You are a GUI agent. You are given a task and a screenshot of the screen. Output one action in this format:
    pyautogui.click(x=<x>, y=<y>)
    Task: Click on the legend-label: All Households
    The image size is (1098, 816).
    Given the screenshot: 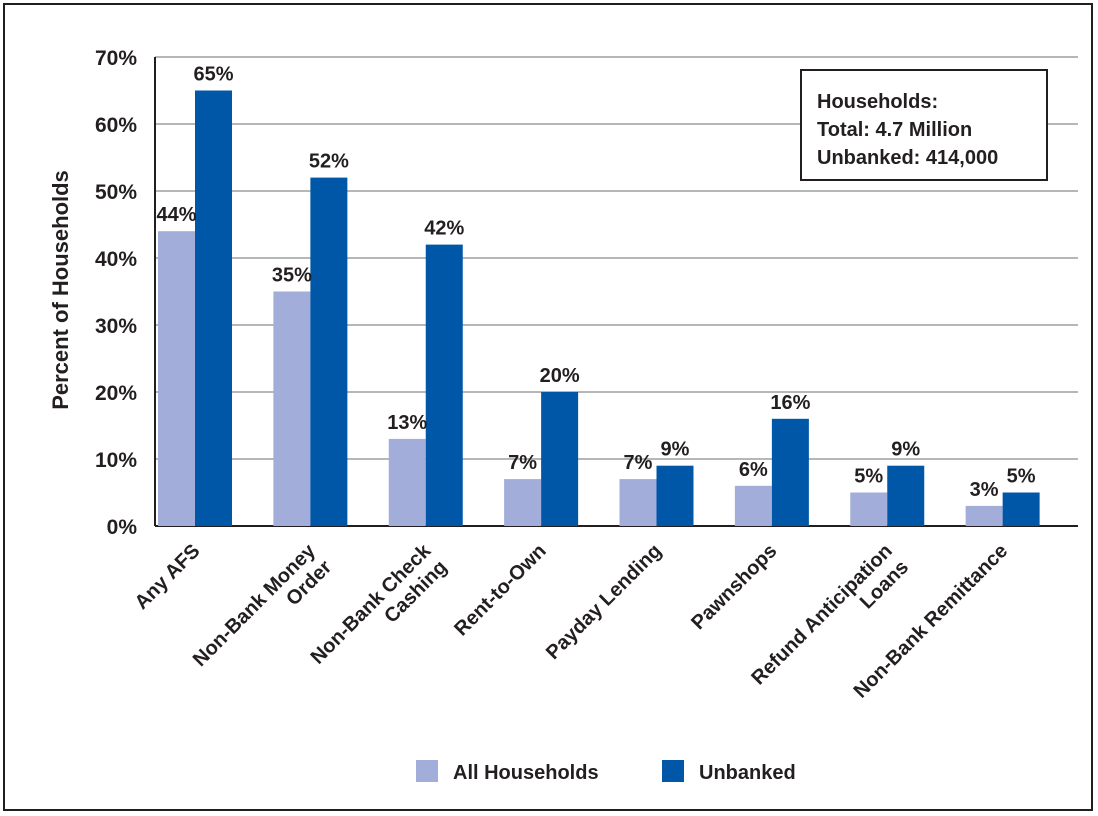 What is the action you would take?
    pyautogui.click(x=526, y=773)
    